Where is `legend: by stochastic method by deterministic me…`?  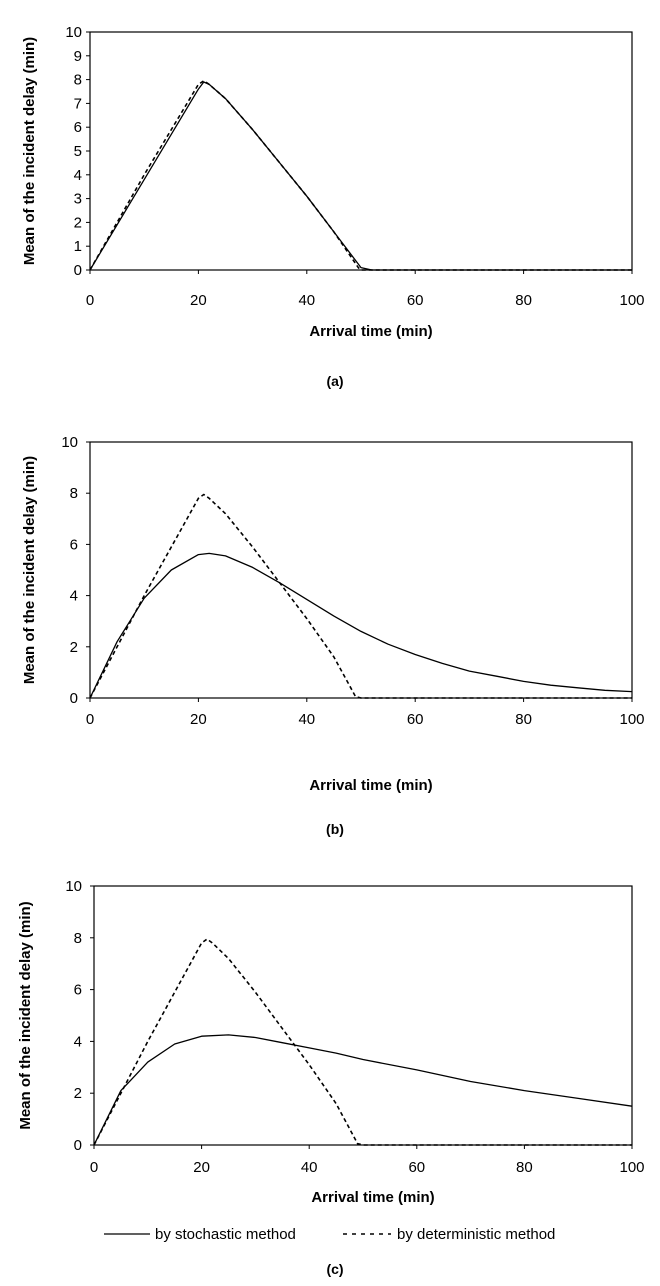 legend: by stochastic method by deterministic me… is located at coordinates (329, 1234).